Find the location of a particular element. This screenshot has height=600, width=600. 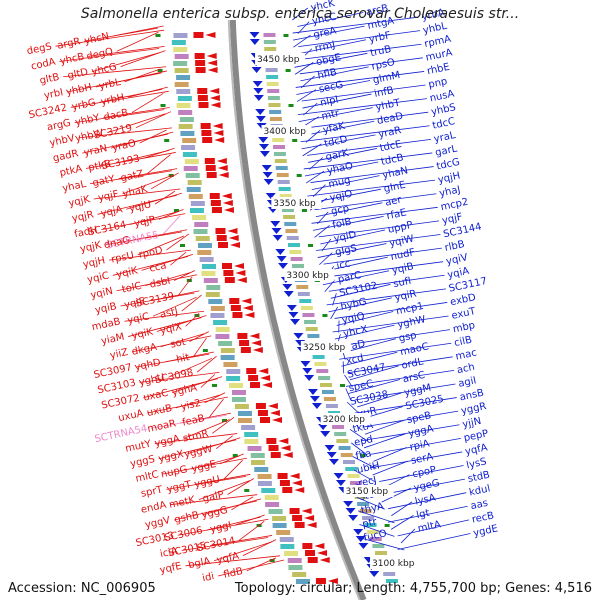

left-gene-label: gatZ is located at coordinates (132, 177).